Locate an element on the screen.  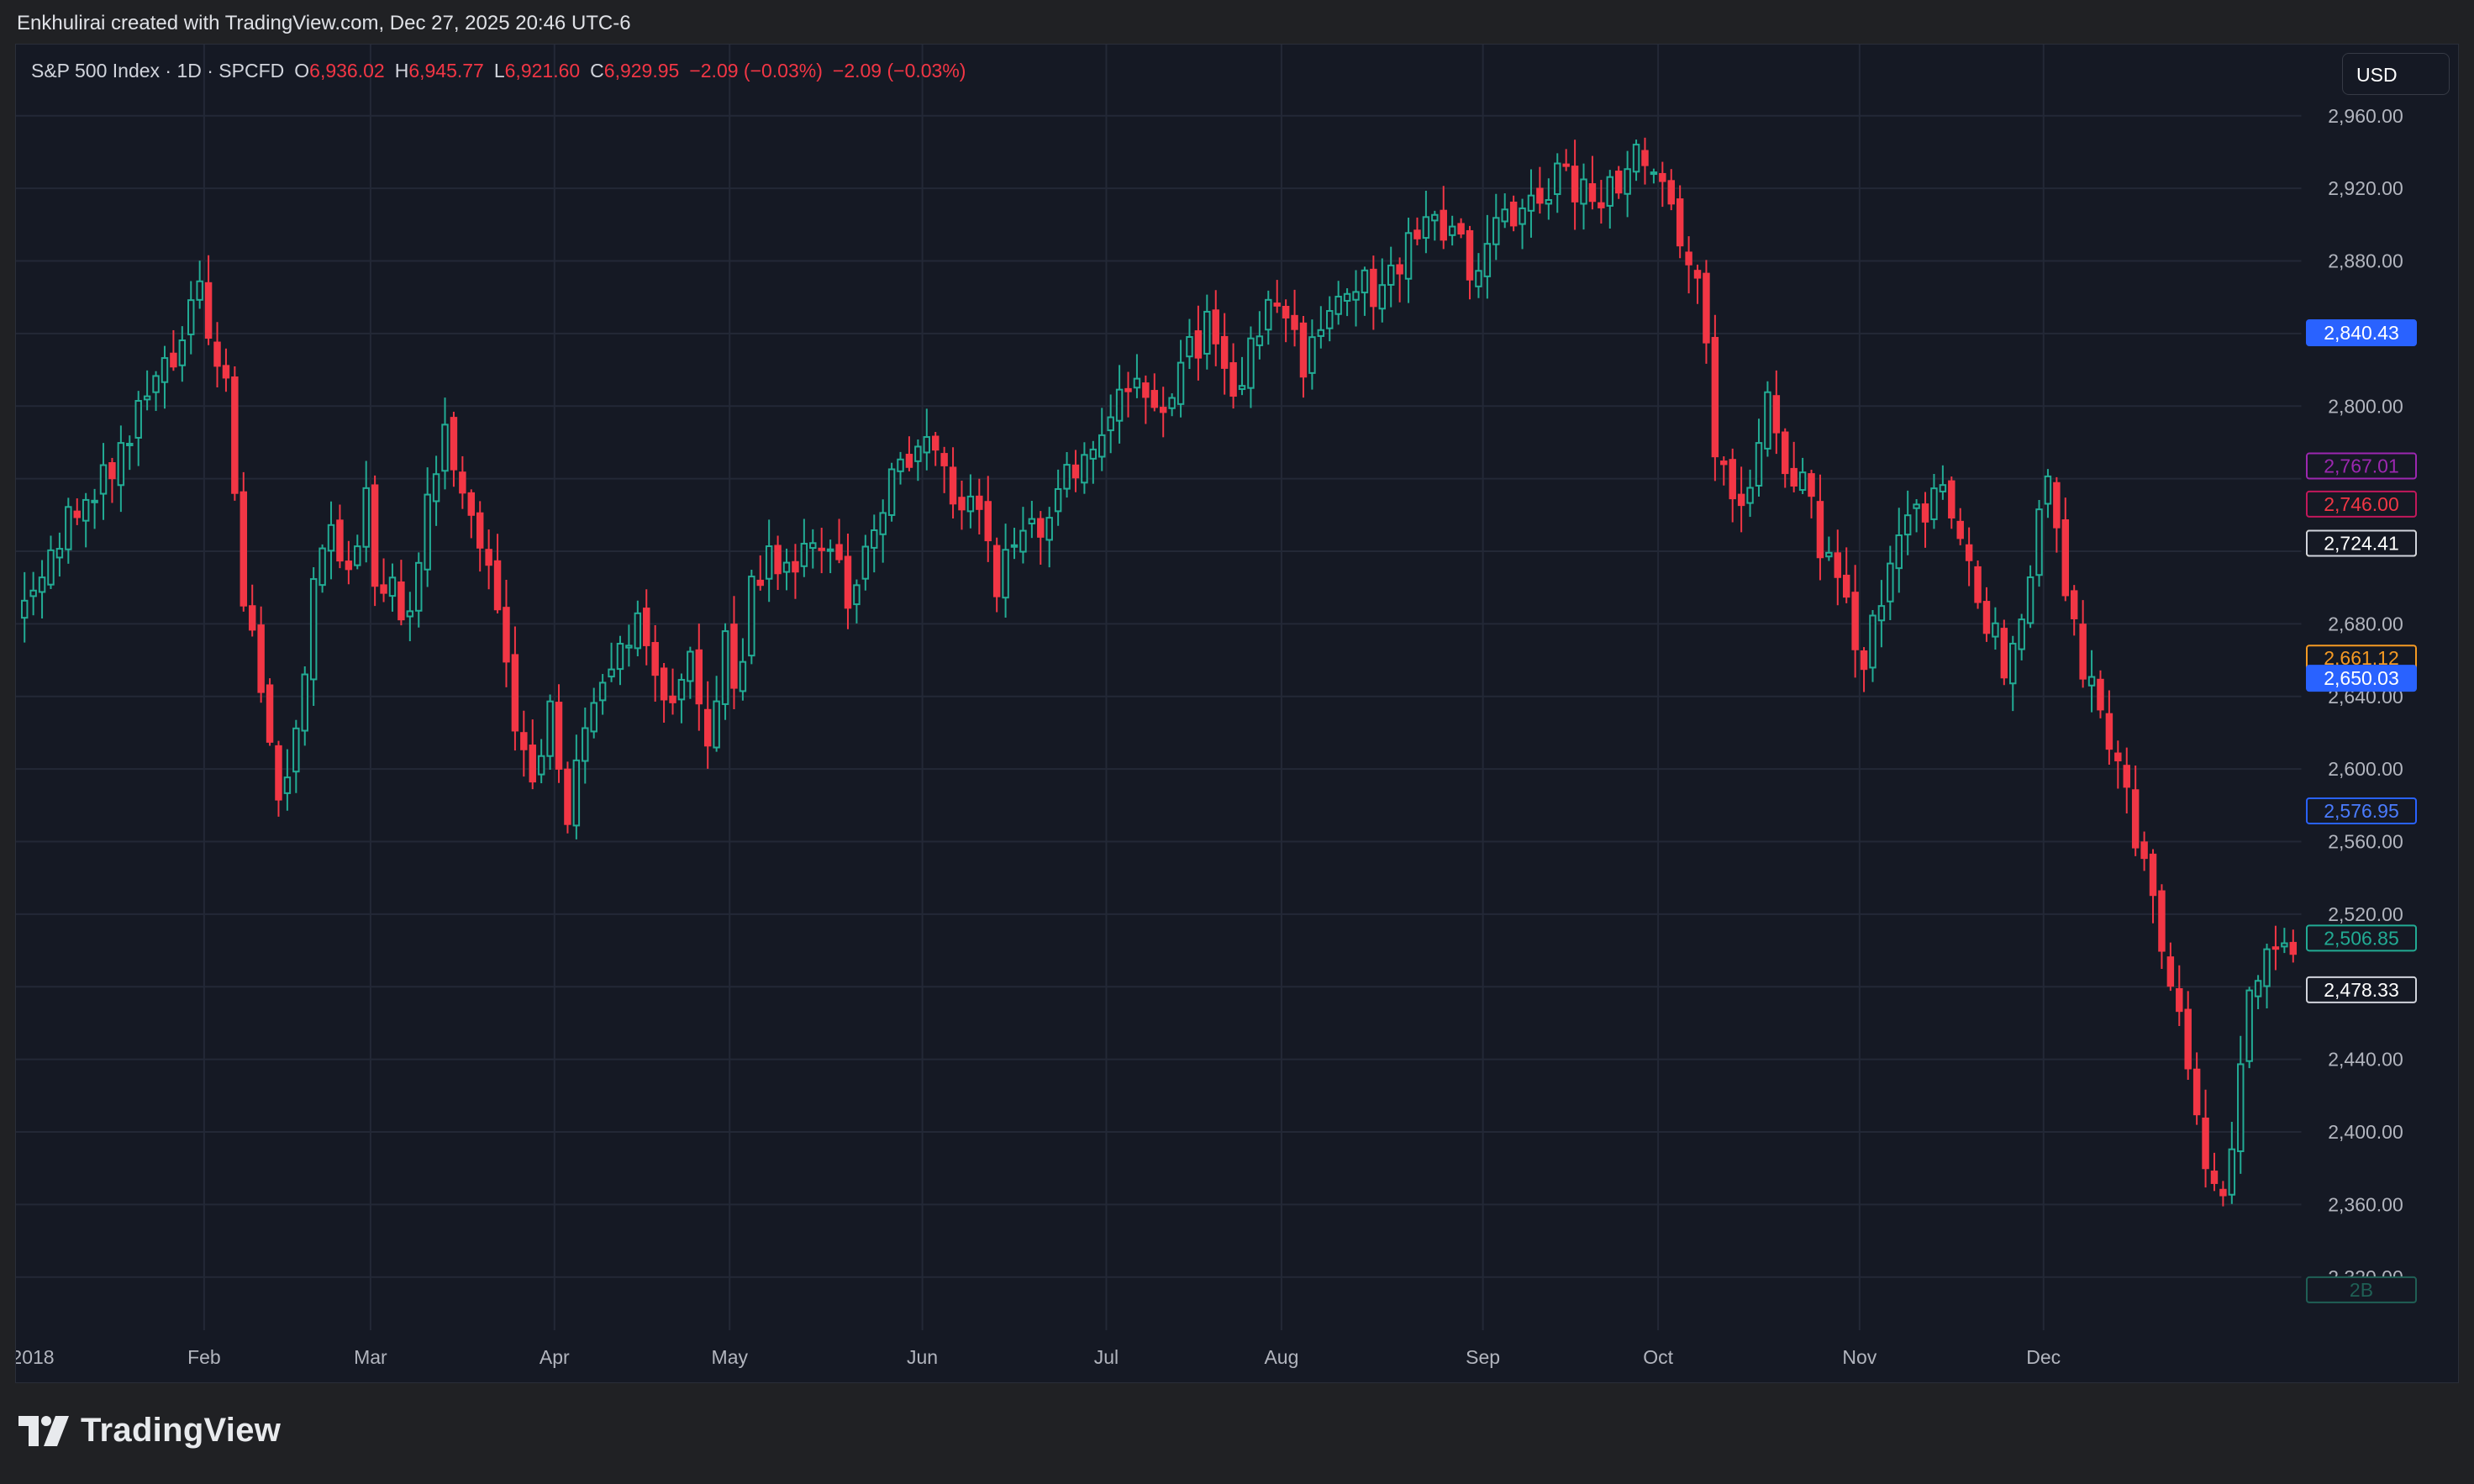
tradingview-logo-icon is located at coordinates (43, 1431).